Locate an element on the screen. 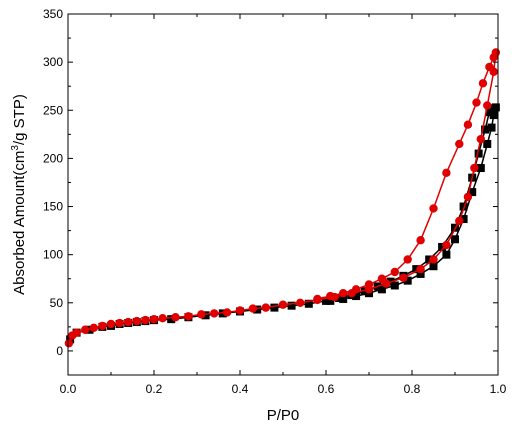 This screenshot has height=431, width=516. x-tick-label: 0.2 is located at coordinates (154, 389).